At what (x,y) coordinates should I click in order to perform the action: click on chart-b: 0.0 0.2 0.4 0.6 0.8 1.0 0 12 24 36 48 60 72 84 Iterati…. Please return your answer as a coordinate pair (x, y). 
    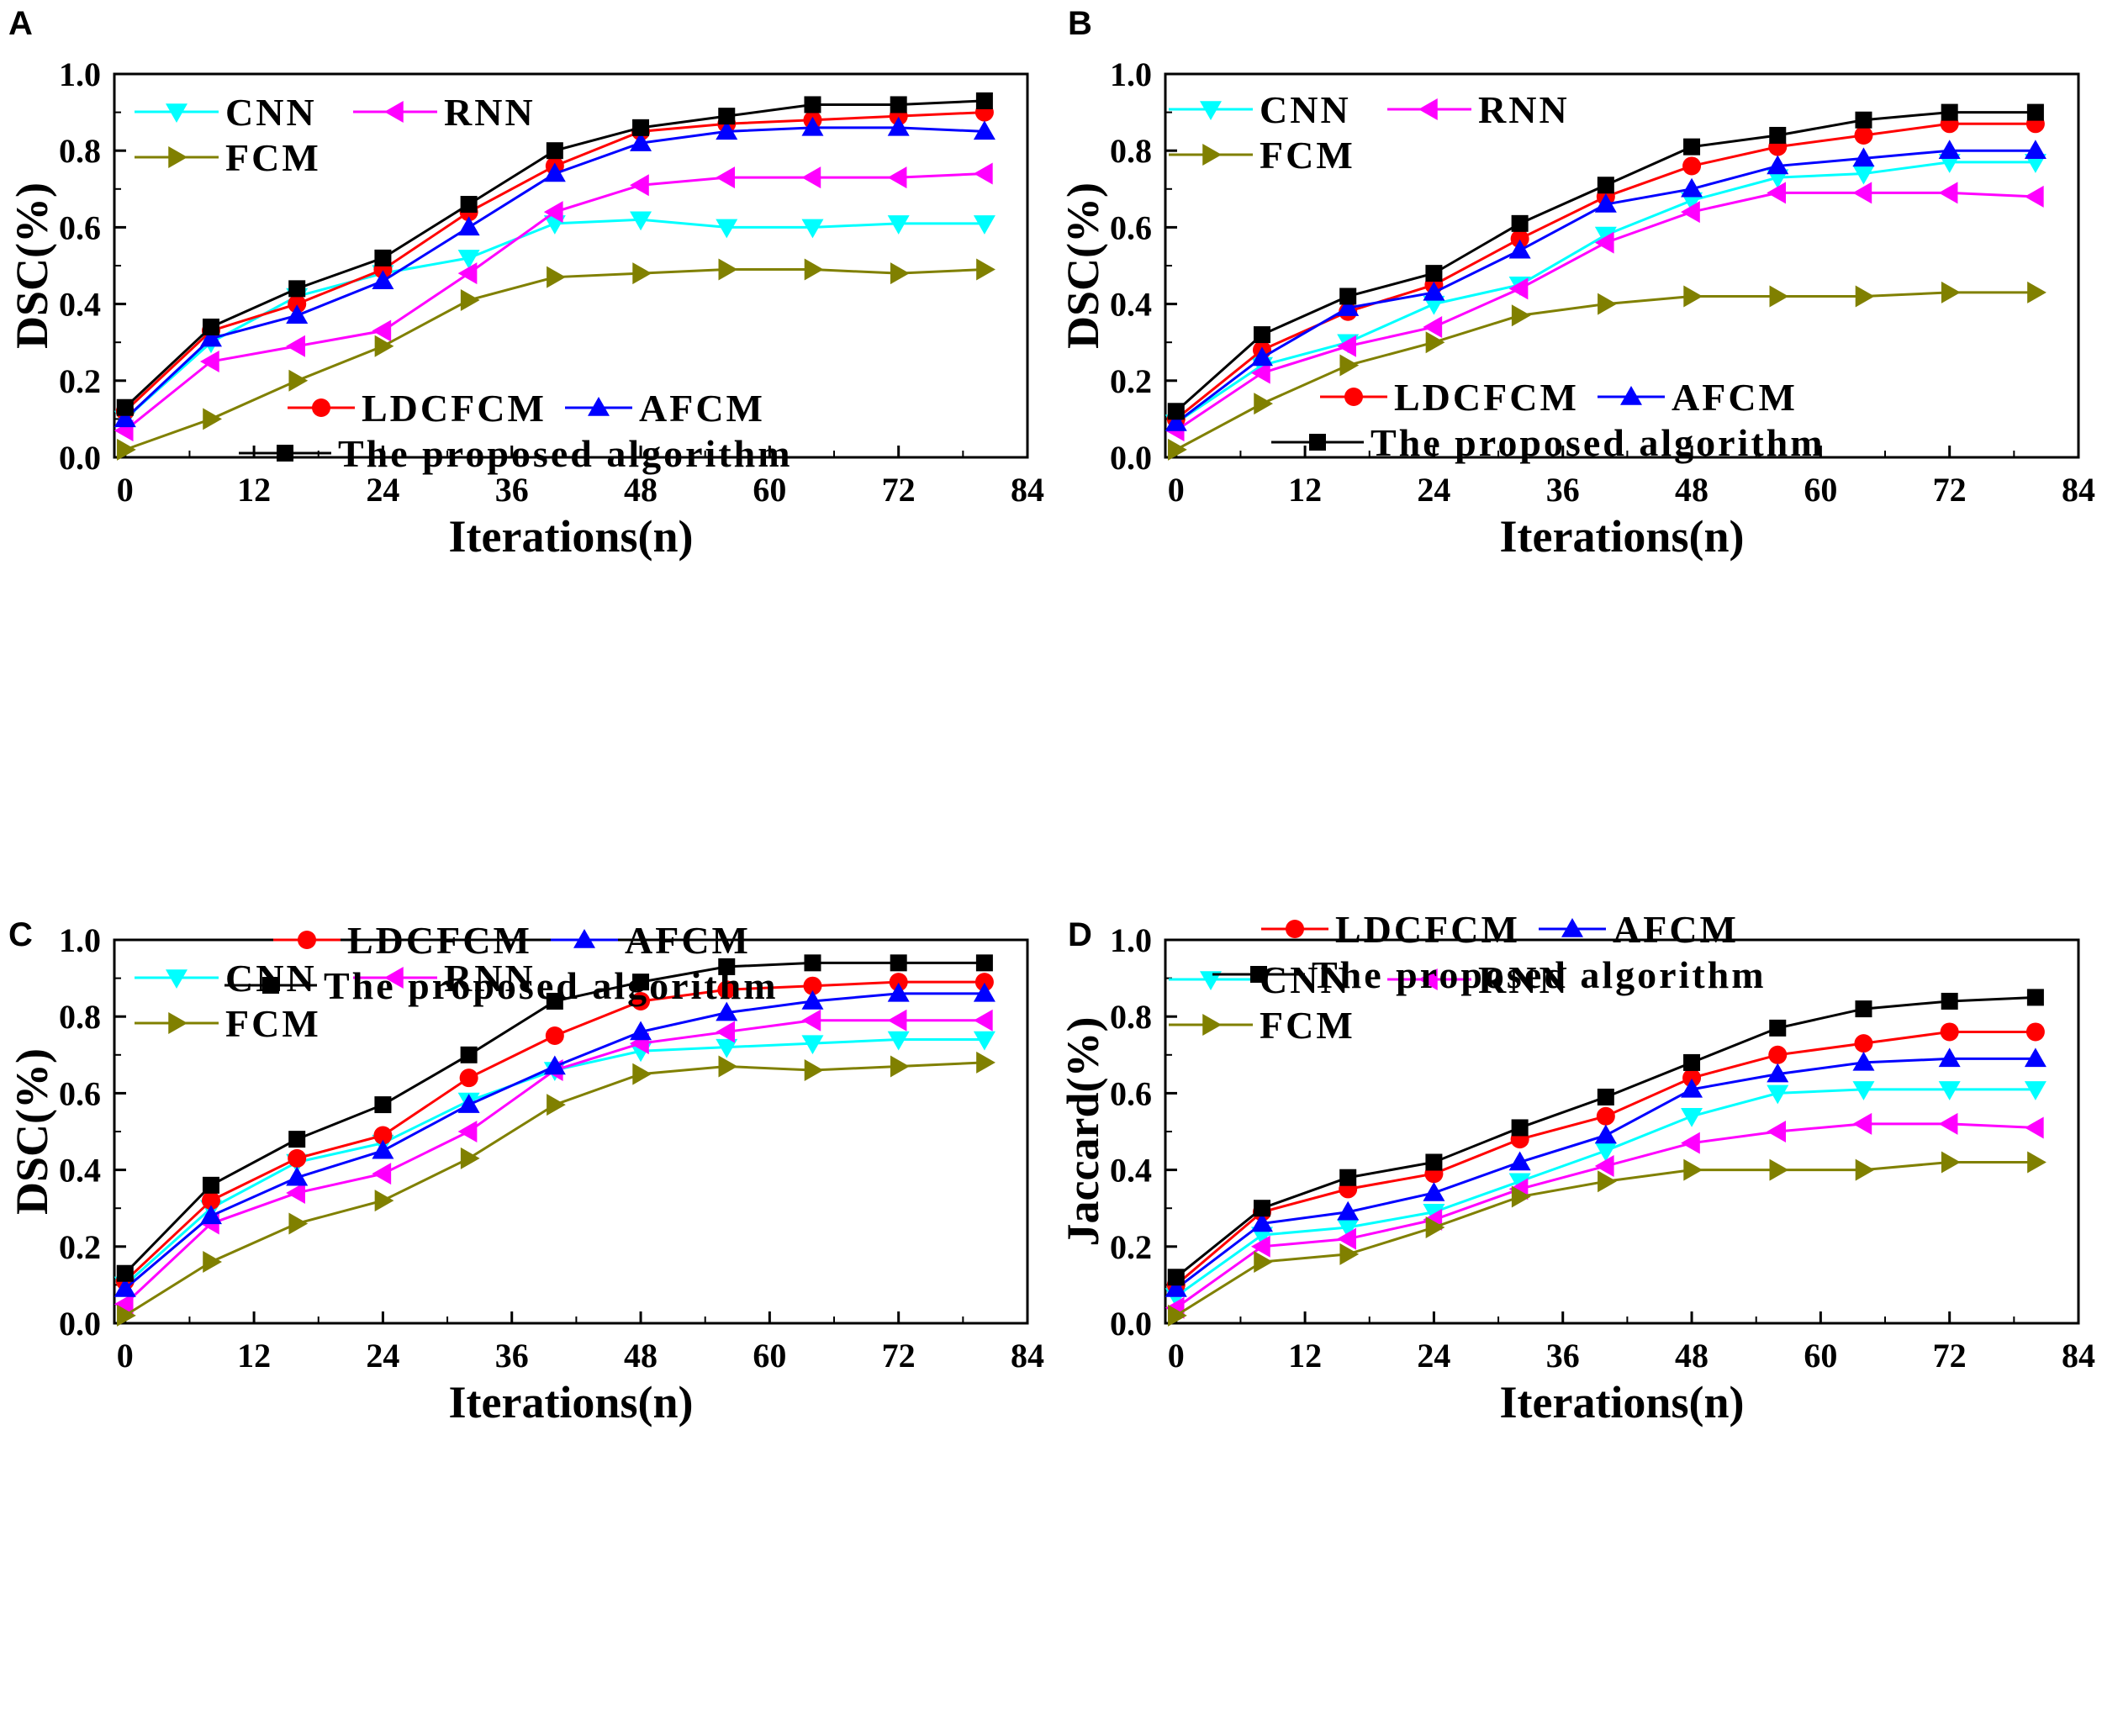
    Looking at the image, I should click on (1576, 308).